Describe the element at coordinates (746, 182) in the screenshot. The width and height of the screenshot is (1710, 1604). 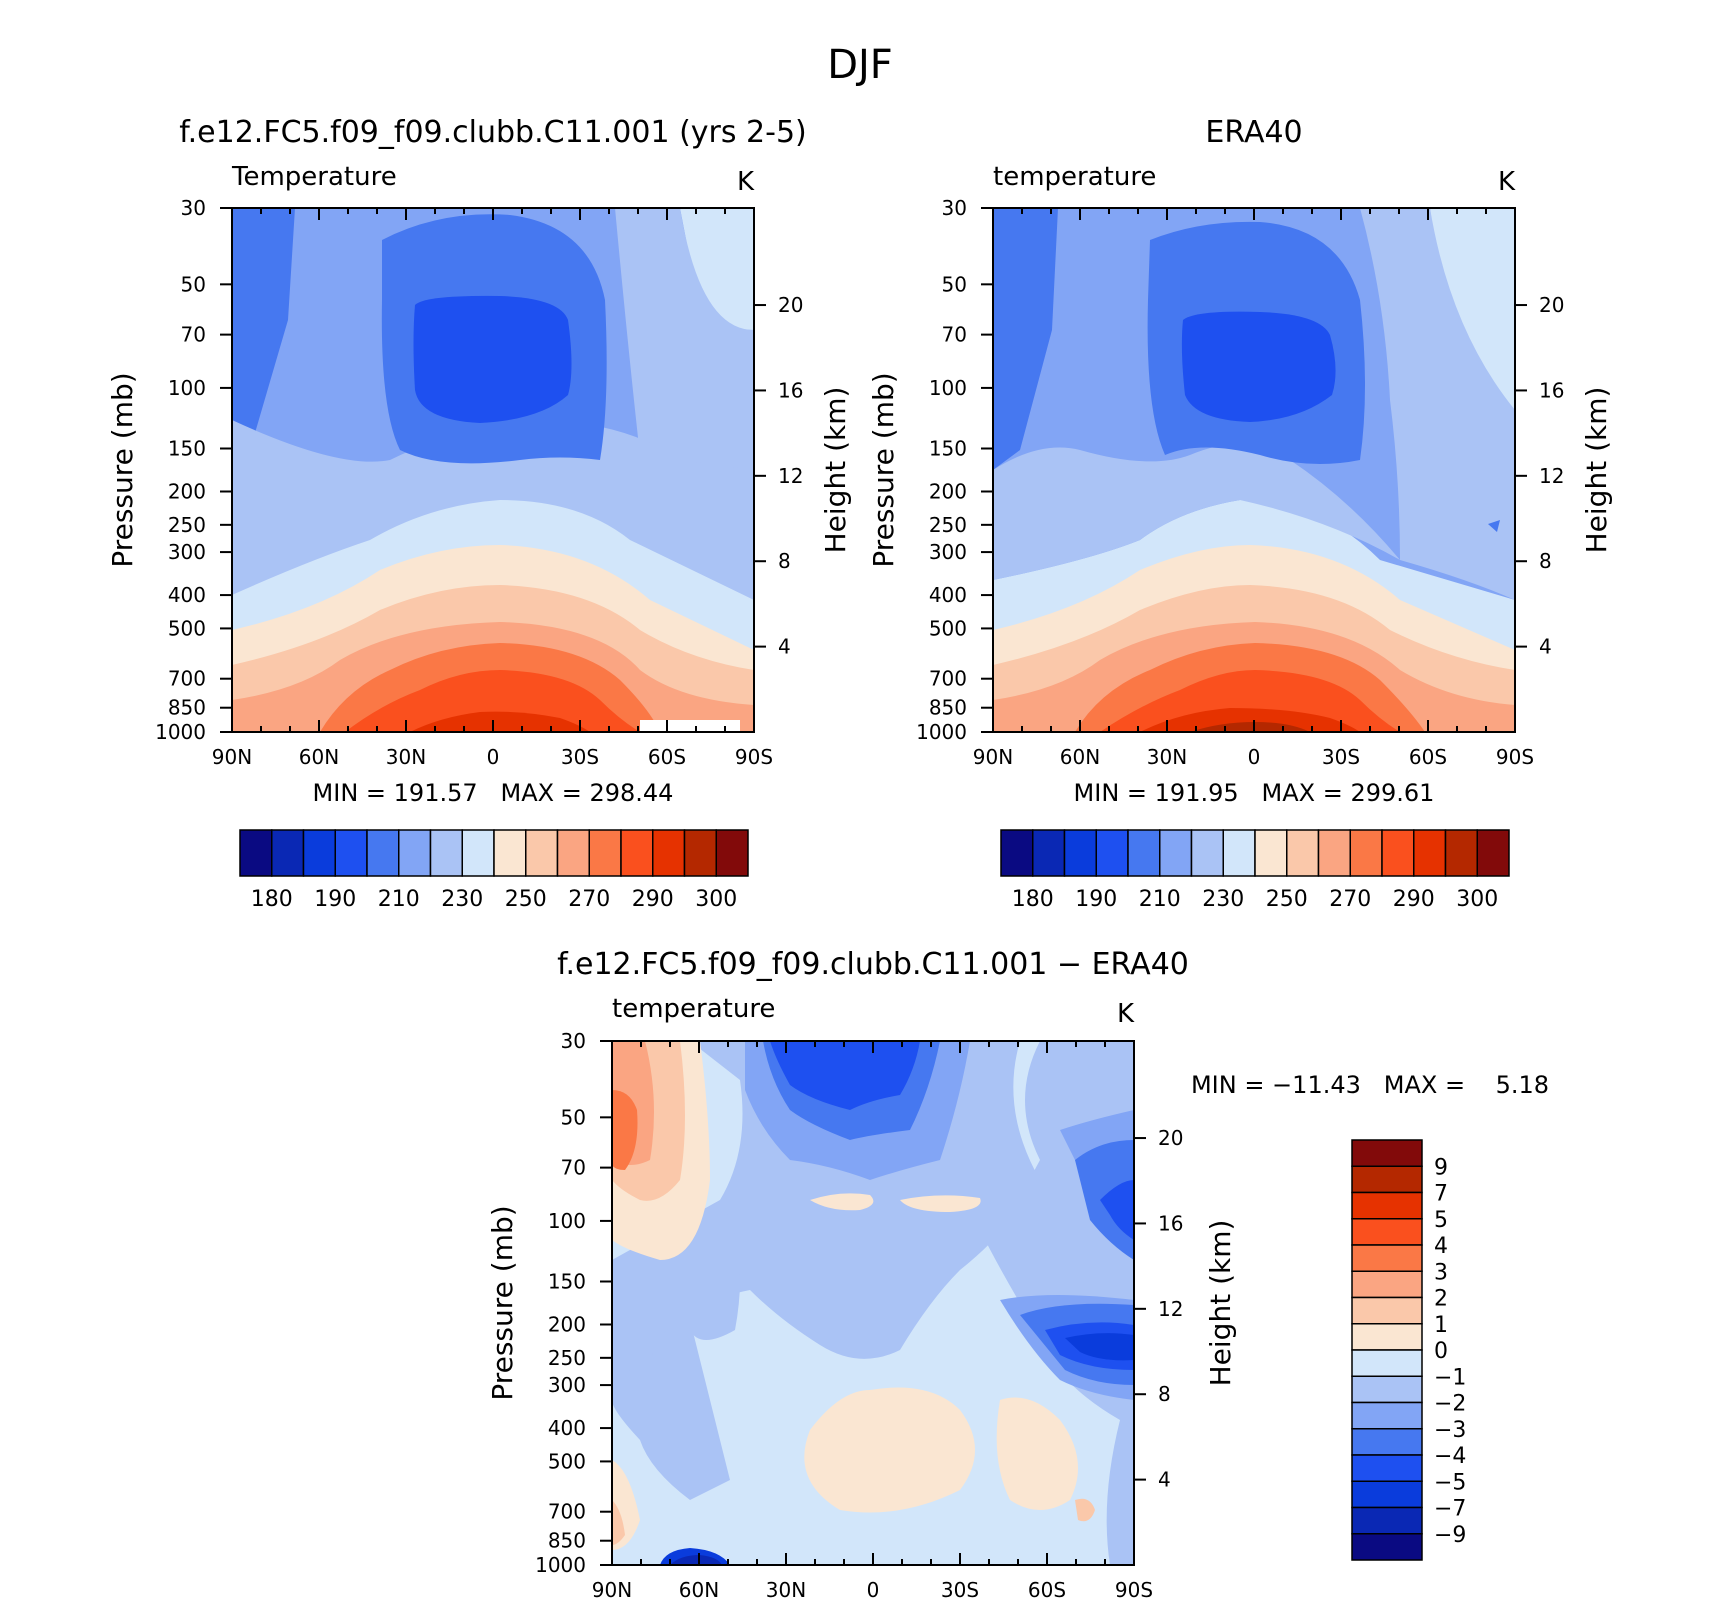
I see `panel-model-units: K` at that location.